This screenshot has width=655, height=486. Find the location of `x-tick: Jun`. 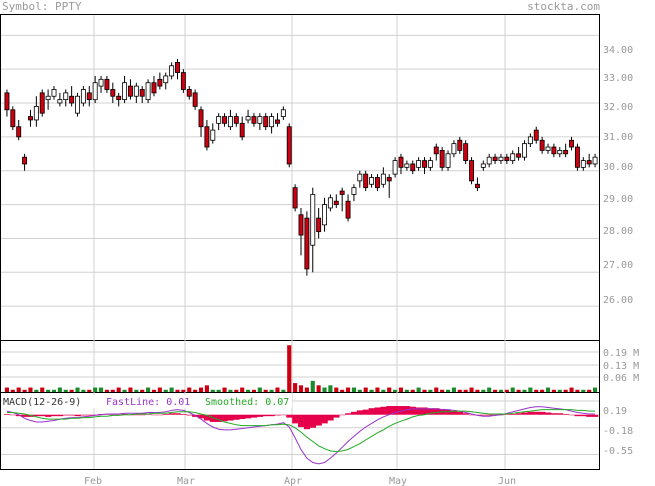

x-tick: Jun is located at coordinates (507, 481).